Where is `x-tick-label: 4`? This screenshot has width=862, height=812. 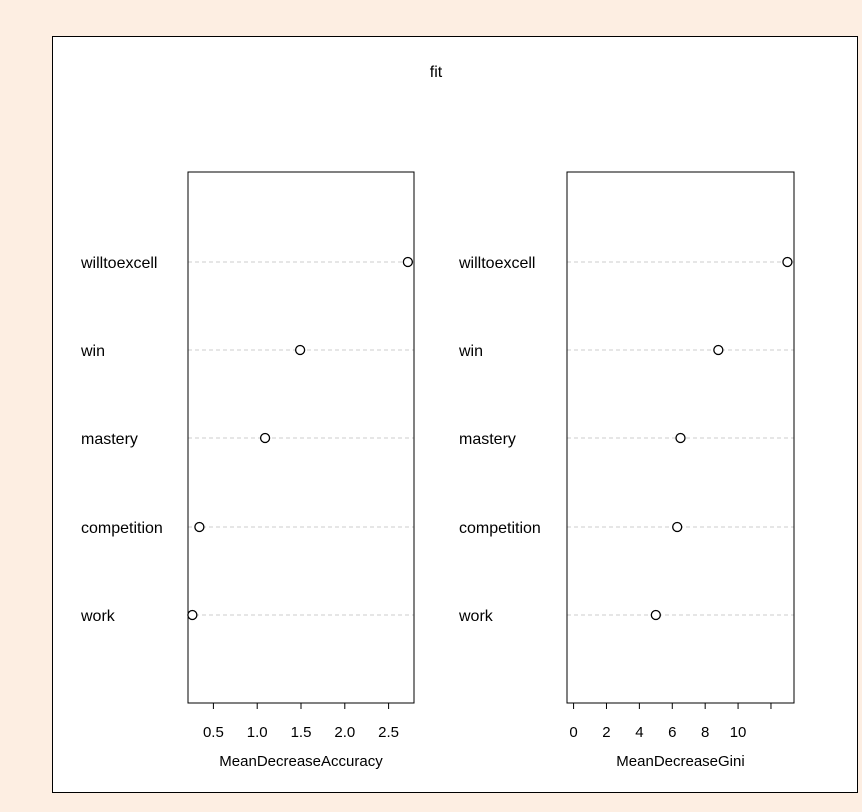
x-tick-label: 4 is located at coordinates (639, 732).